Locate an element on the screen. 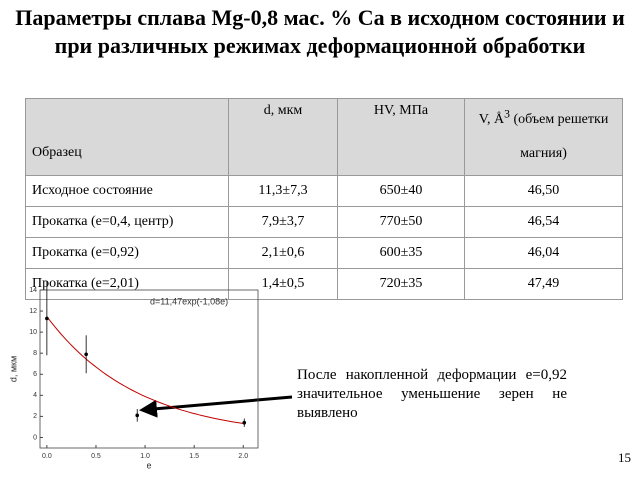 This screenshot has width=640, height=480. arrow is located at coordinates (216, 406).